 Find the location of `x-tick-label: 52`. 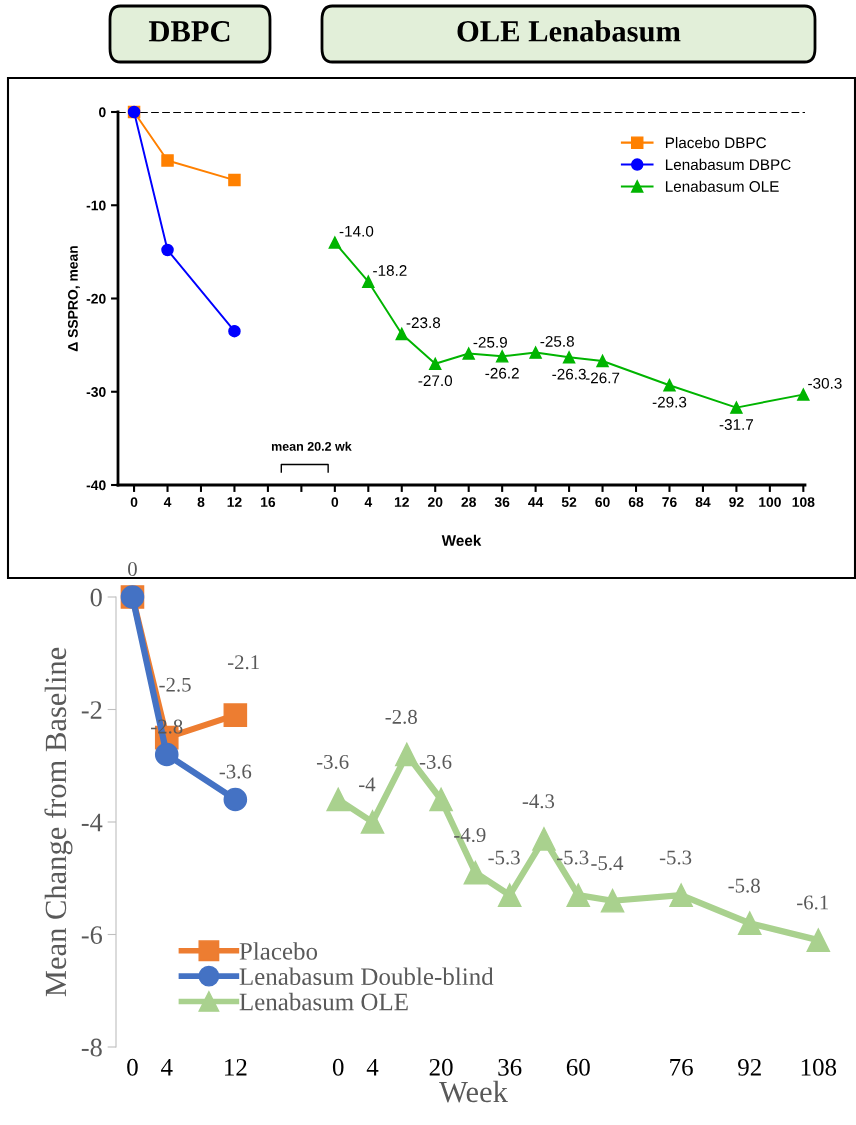

x-tick-label: 52 is located at coordinates (569, 502).